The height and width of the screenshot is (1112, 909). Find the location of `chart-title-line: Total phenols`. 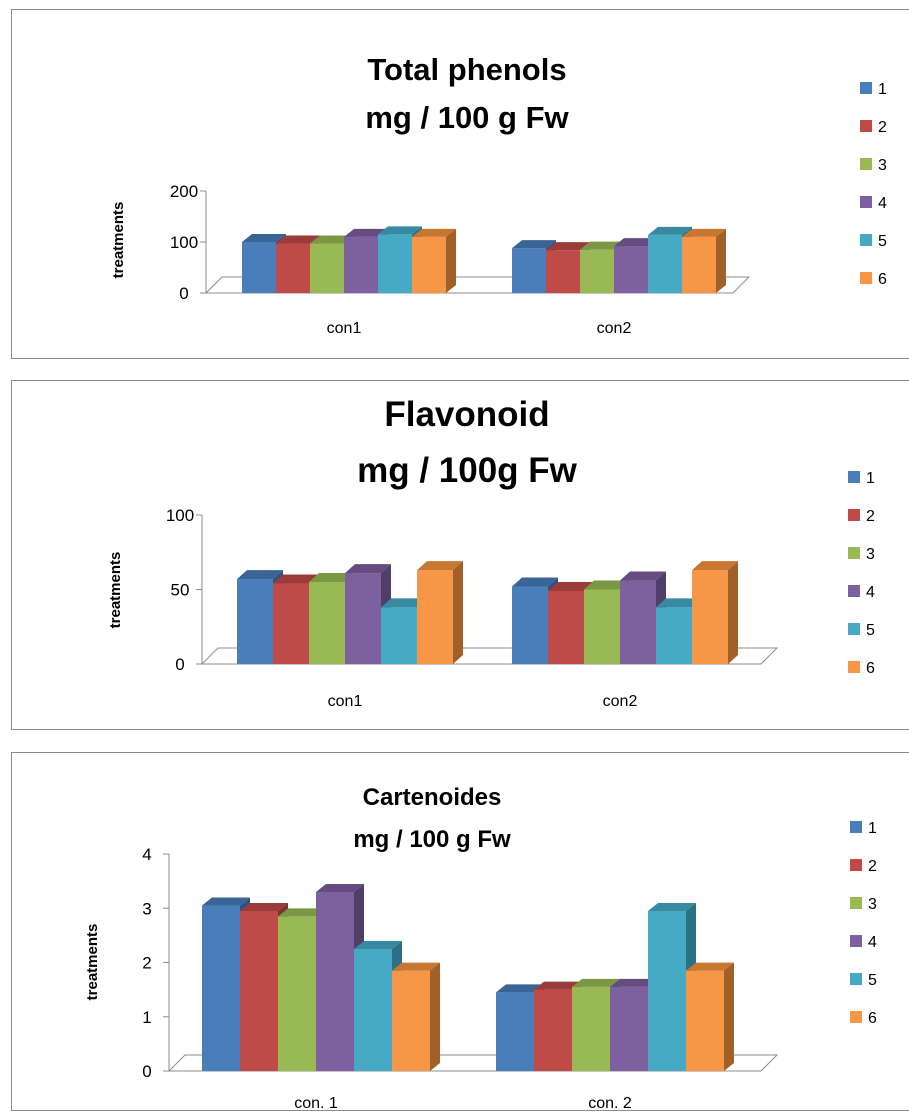

chart-title-line: Total phenols is located at coordinates (466, 69).